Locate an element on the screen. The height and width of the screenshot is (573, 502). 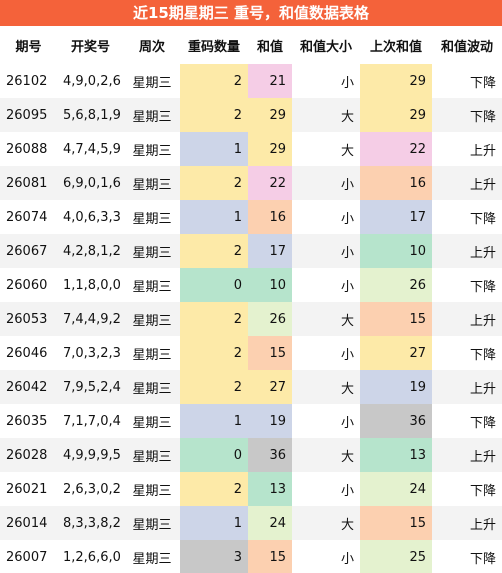
table-cell: 13 is located at coordinates (396, 455).